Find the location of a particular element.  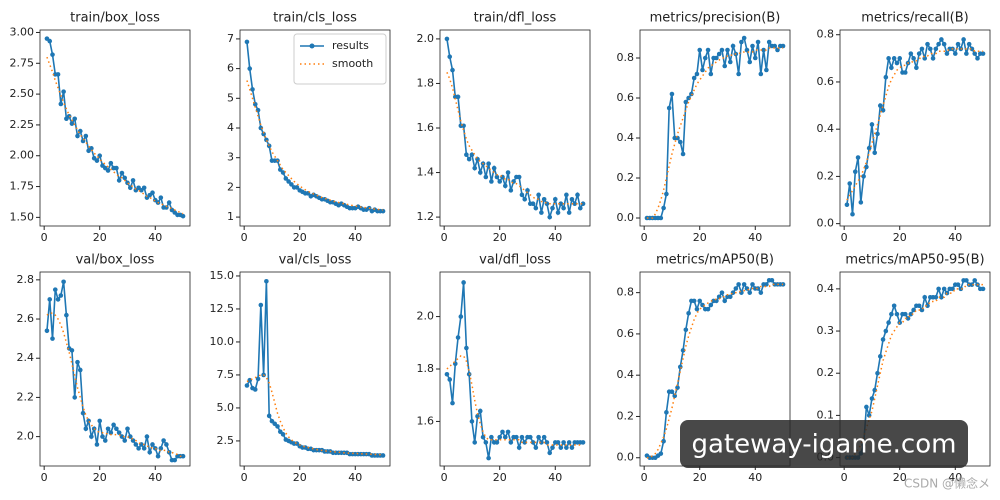

y-tick-label: 0.8 is located at coordinates (826, 34).